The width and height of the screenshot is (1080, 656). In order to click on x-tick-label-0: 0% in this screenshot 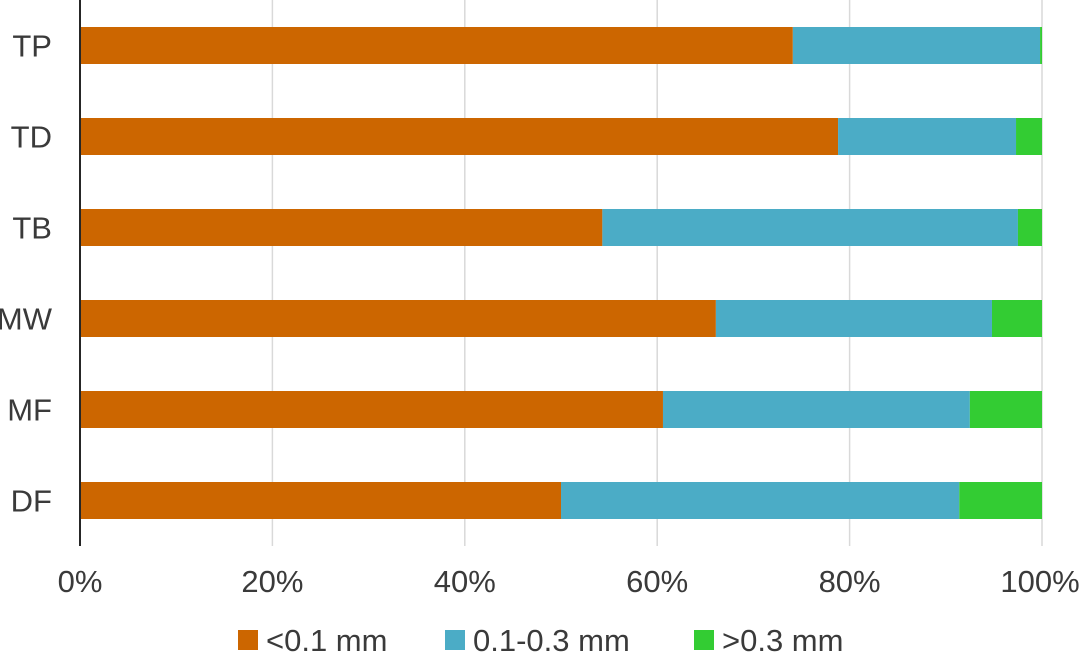, I will do `click(80, 581)`.